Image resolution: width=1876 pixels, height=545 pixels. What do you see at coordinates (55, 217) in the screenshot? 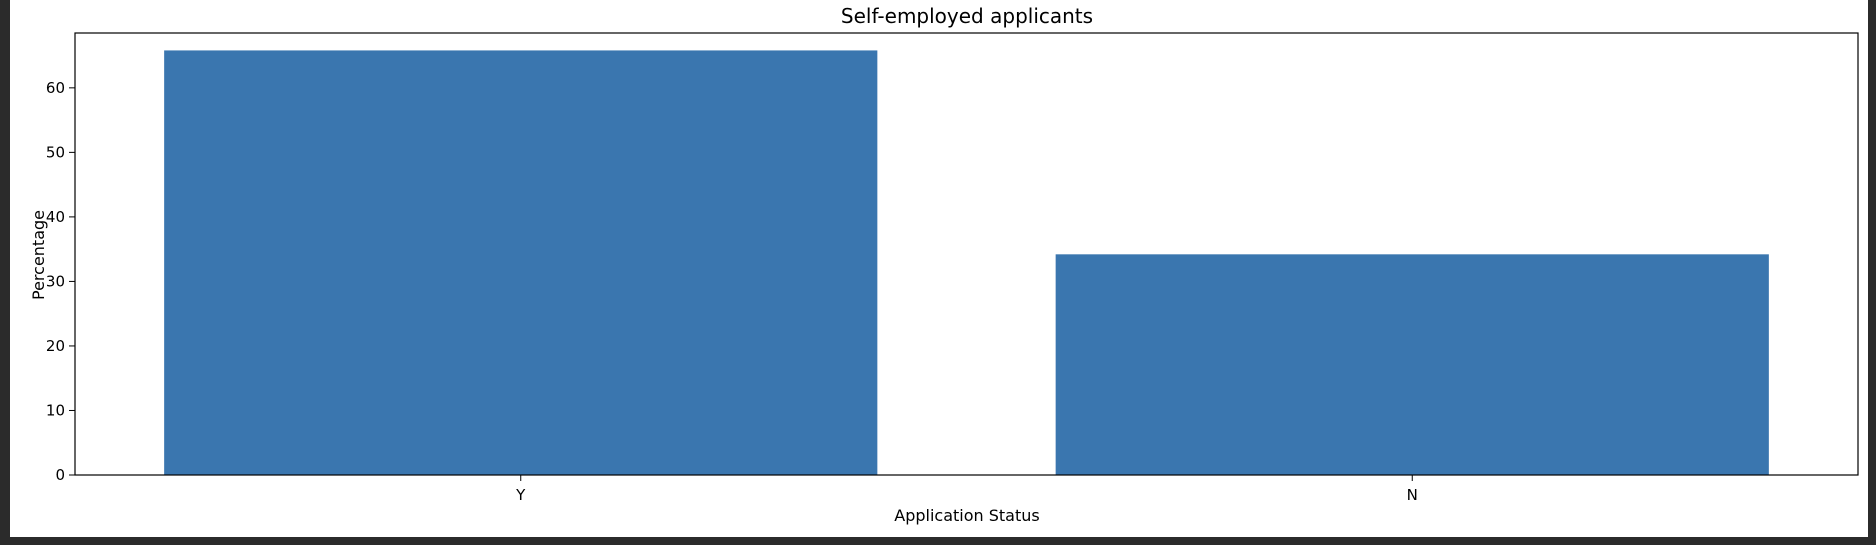
I see `y-tick-label: 40` at bounding box center [55, 217].